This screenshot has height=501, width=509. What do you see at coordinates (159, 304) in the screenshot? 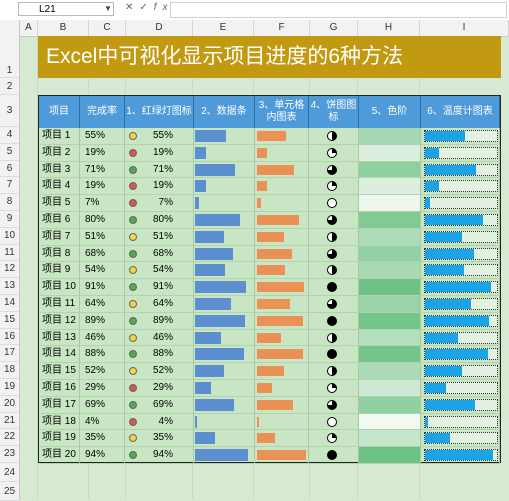
I see `traffic-light-cell: 64%` at bounding box center [159, 304].